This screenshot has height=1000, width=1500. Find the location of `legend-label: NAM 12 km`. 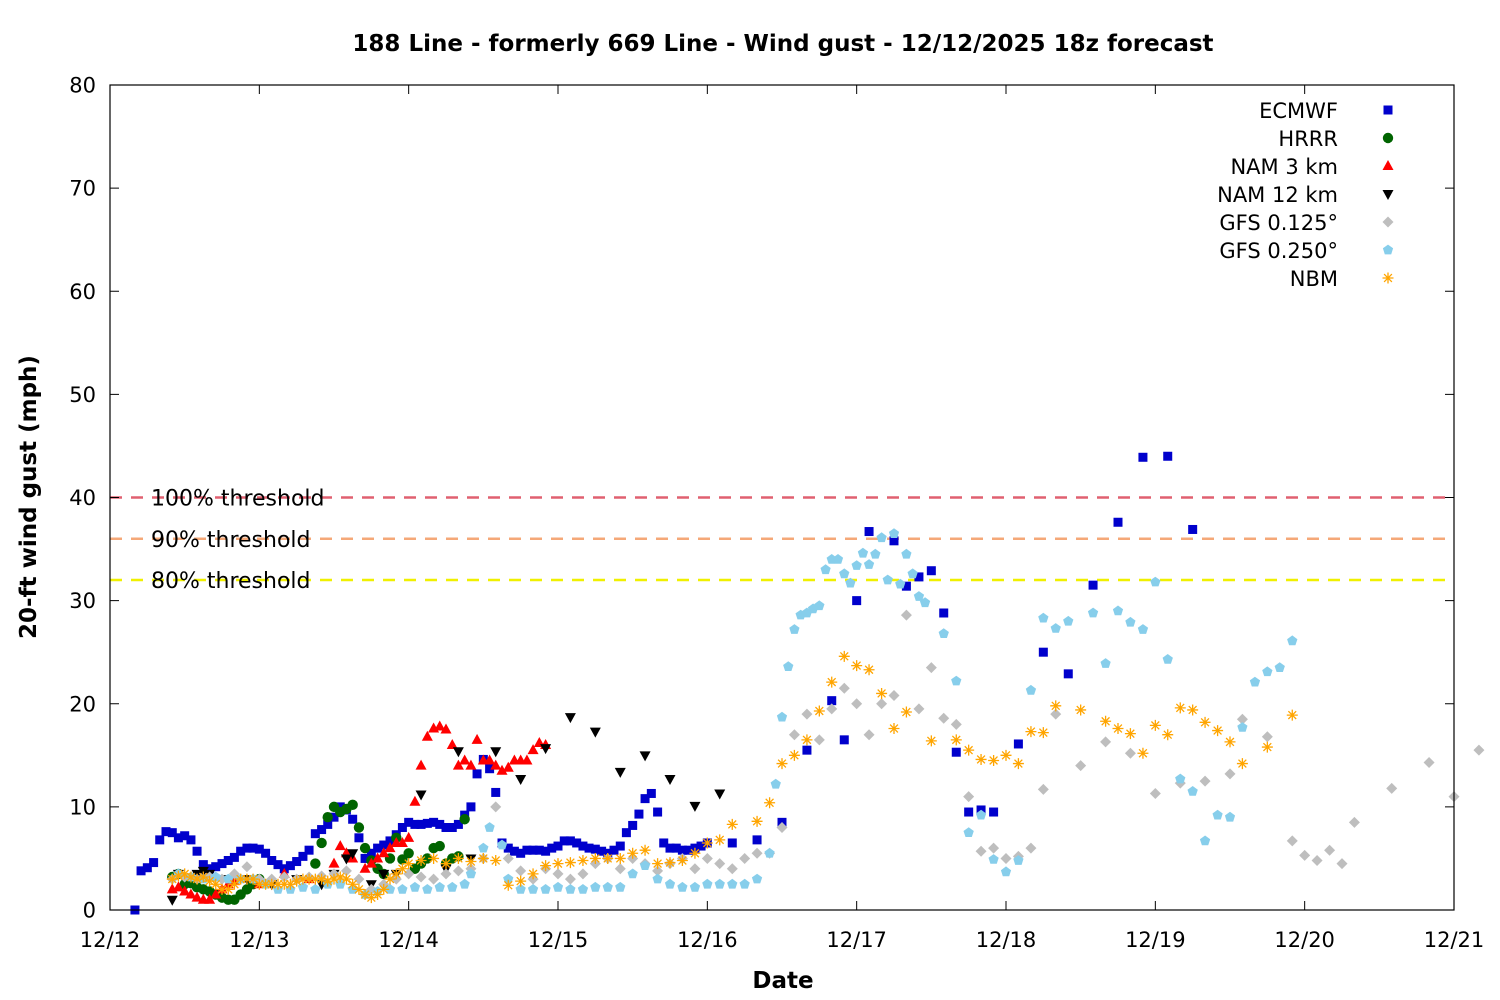

legend-label: NAM 12 km is located at coordinates (1277, 195).